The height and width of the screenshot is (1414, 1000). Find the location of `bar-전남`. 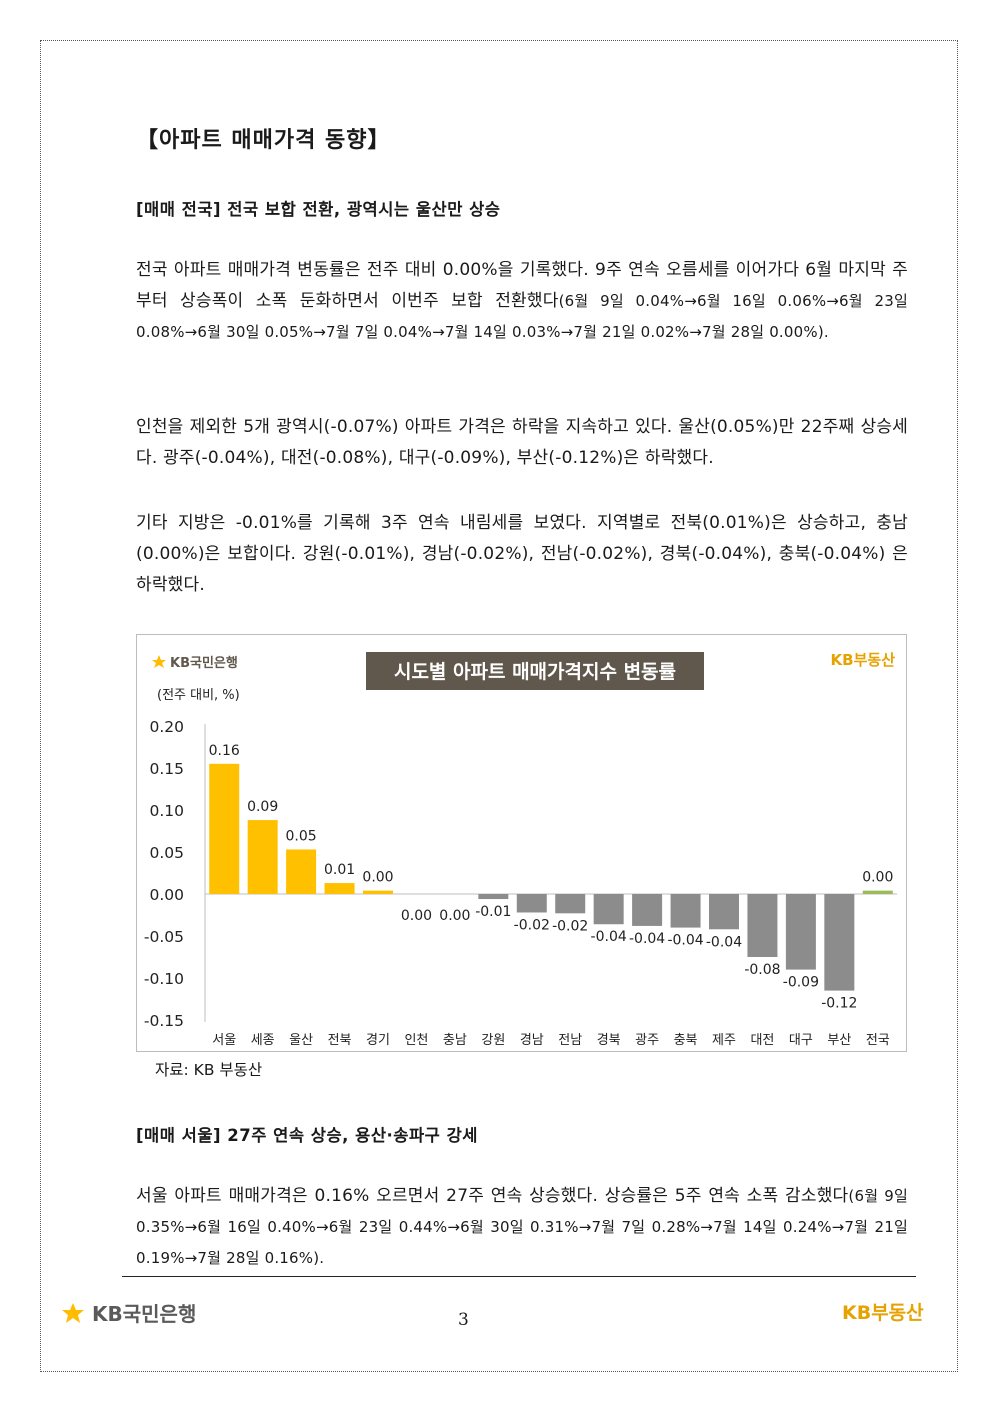

bar-전남 is located at coordinates (570, 904).